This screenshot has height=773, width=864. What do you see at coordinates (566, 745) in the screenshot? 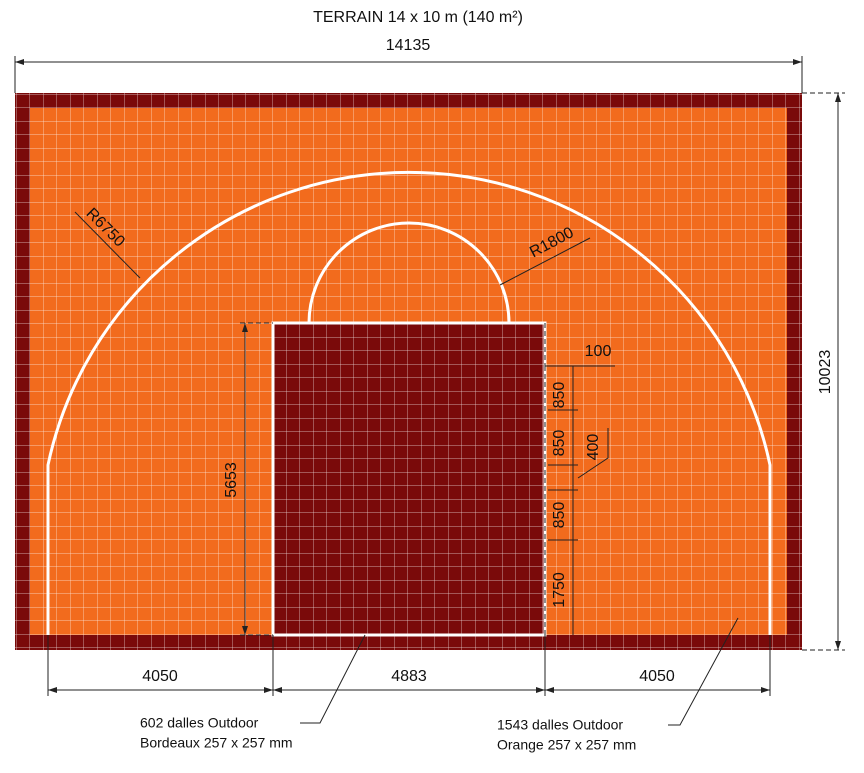
I see `legend-line: Orange 257 x 257 mm` at bounding box center [566, 745].